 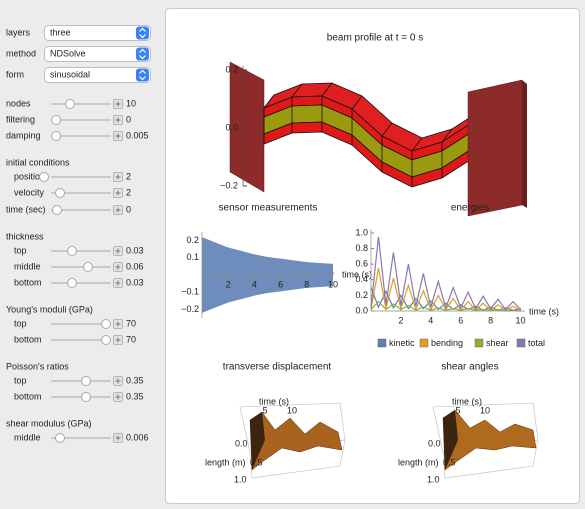 I want to click on control-label: method, so click(x=21, y=53).